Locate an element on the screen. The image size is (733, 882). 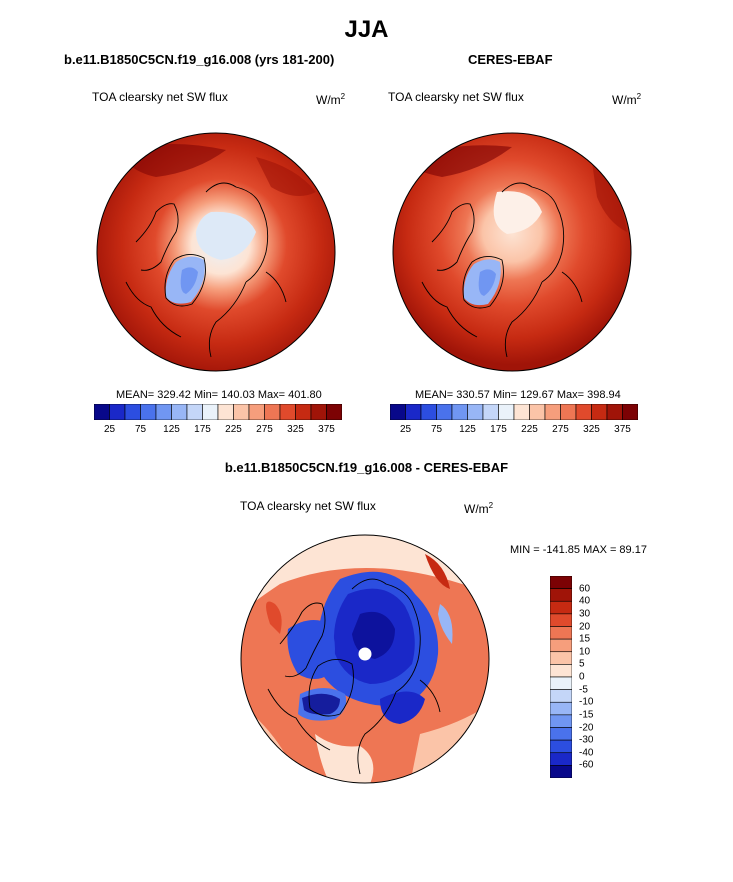
panel-1-colorbar is located at coordinates (218, 412).